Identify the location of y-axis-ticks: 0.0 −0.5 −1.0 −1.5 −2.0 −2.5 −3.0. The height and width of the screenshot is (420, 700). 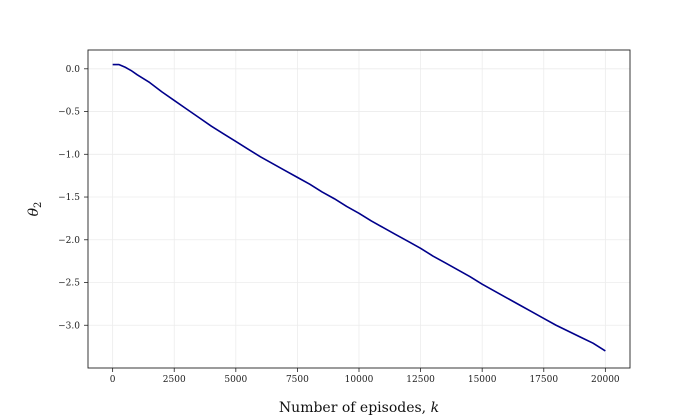
(73, 198).